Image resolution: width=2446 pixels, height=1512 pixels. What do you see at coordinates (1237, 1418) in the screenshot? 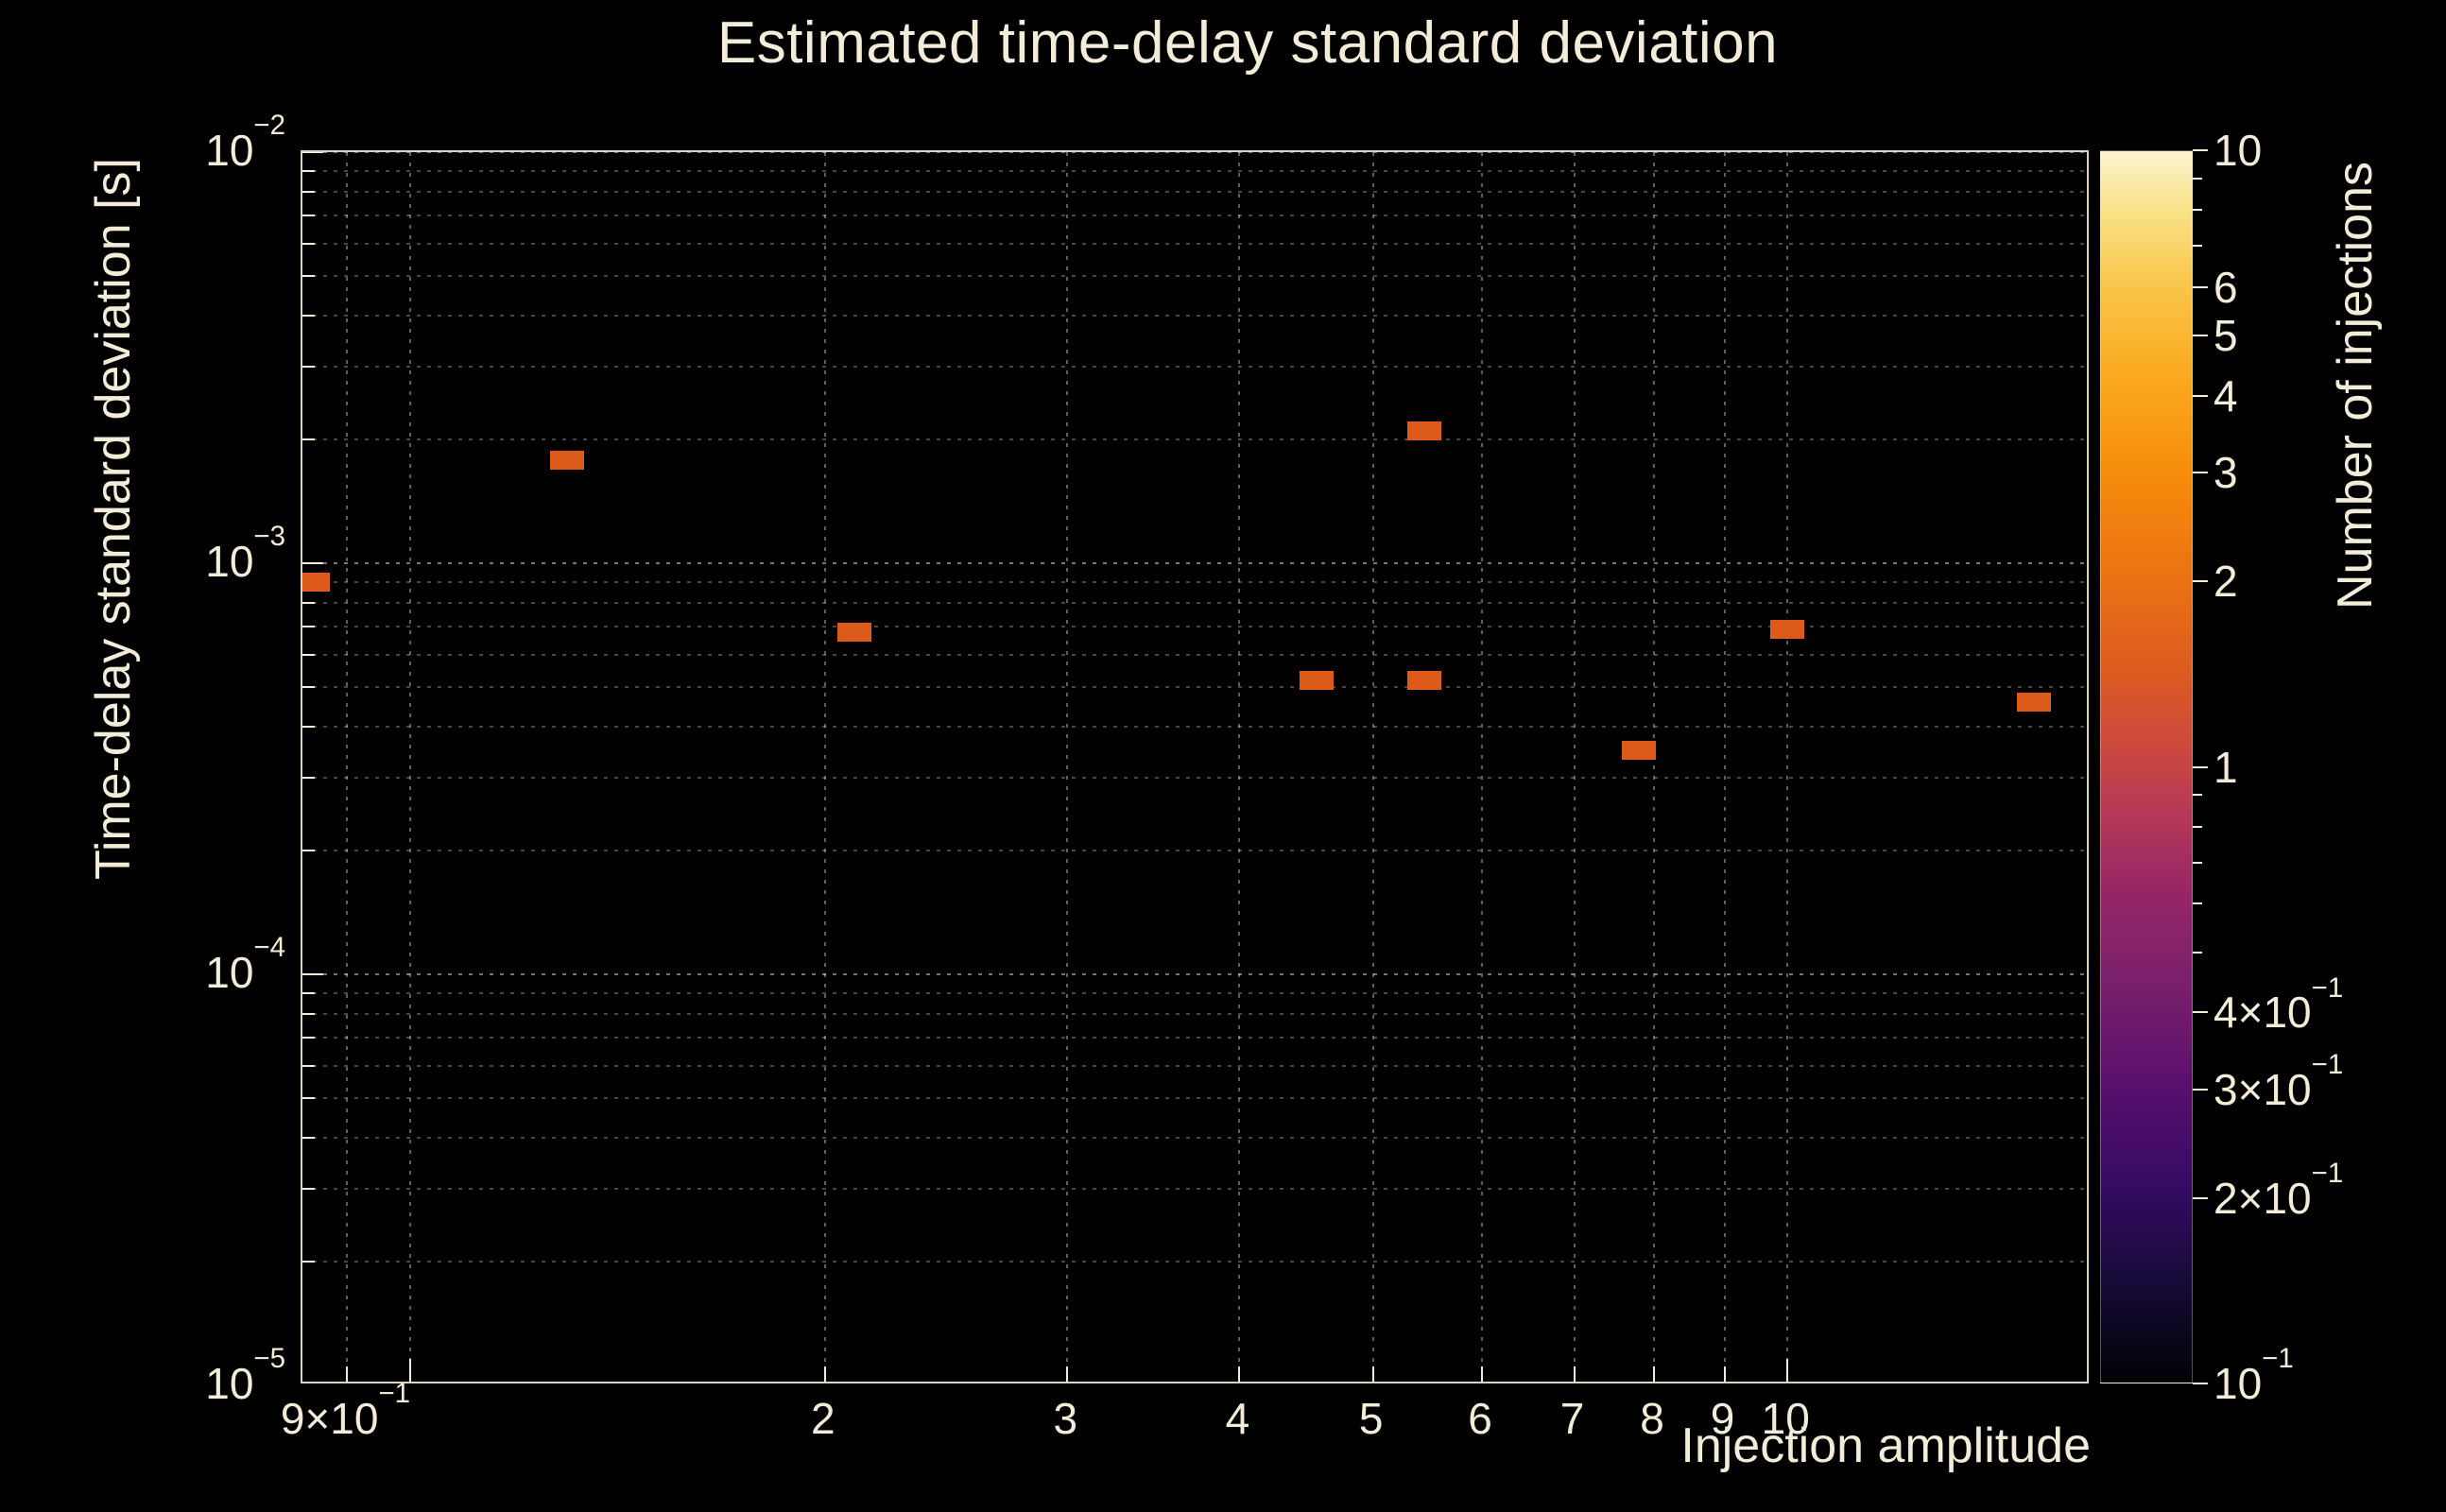
I see `x-tick-label: 4` at bounding box center [1237, 1418].